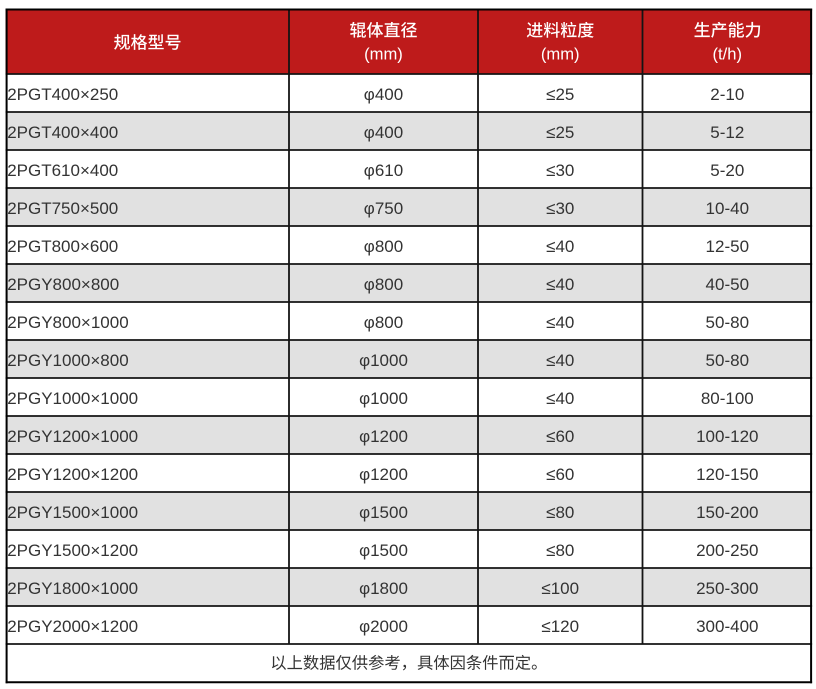 This screenshot has width=816, height=689. What do you see at coordinates (727, 132) in the screenshot?
I see `svg-text: 5-12` at bounding box center [727, 132].